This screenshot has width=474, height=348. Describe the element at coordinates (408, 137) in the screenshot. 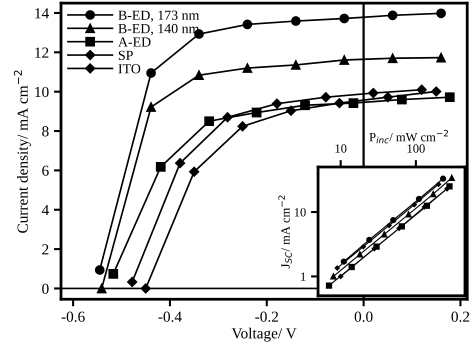

I see `x-axis-title: P$_{inc}$/ mW cm$^{−2}$` at that location.